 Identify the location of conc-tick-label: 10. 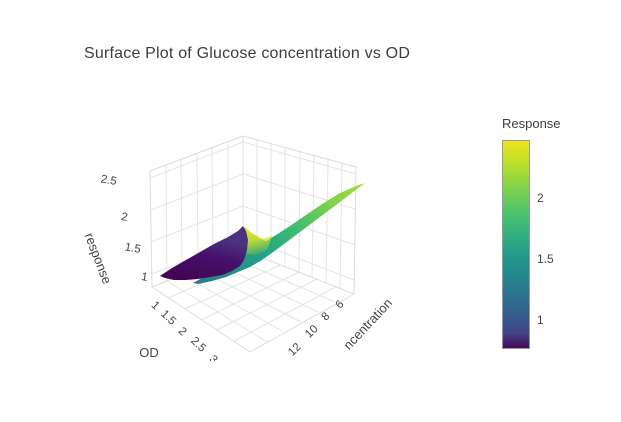
(312, 332).